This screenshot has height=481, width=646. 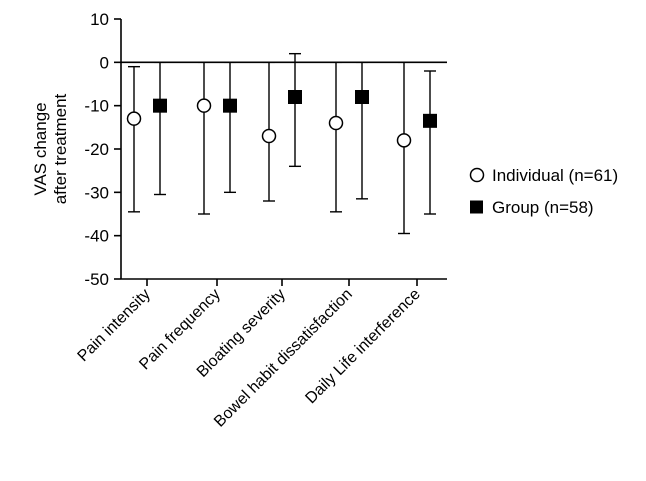 I want to click on x-tick-label: Pain intensity, so click(x=114, y=325).